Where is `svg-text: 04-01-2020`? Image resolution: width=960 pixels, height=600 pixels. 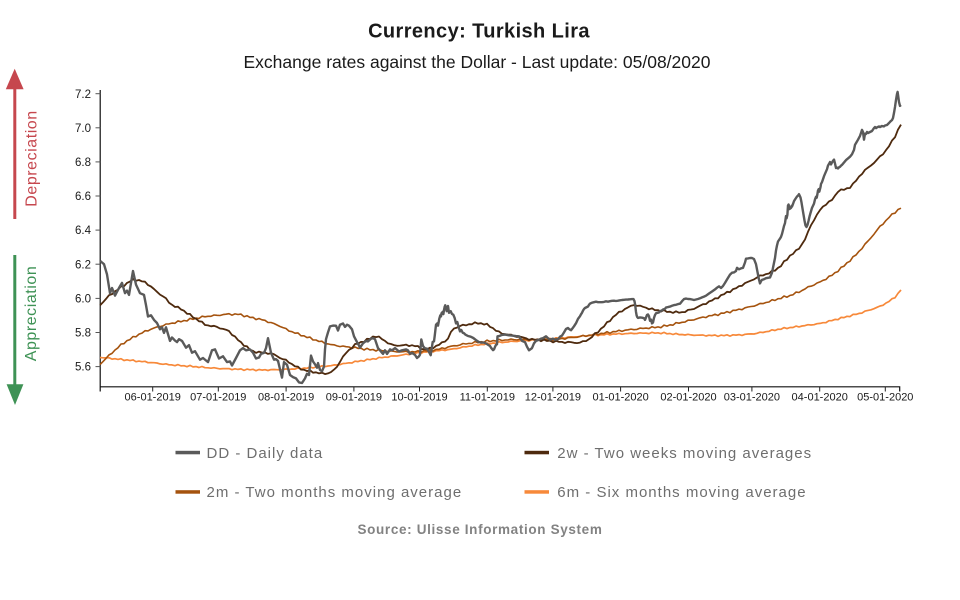 svg-text: 04-01-2020 is located at coordinates (820, 398).